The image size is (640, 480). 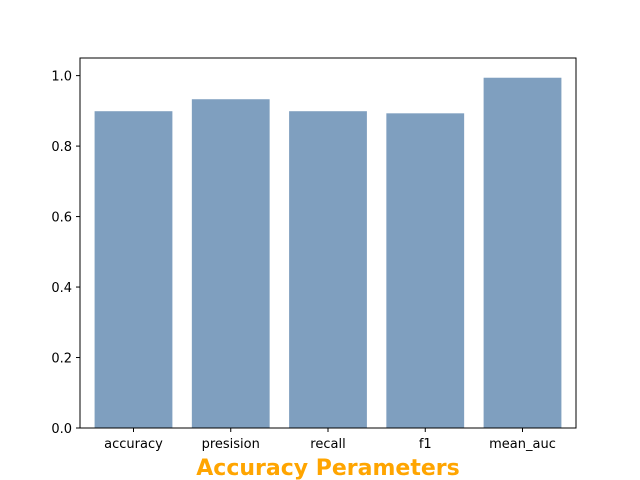 I want to click on y-tick-label: 0.6, so click(x=61, y=218).